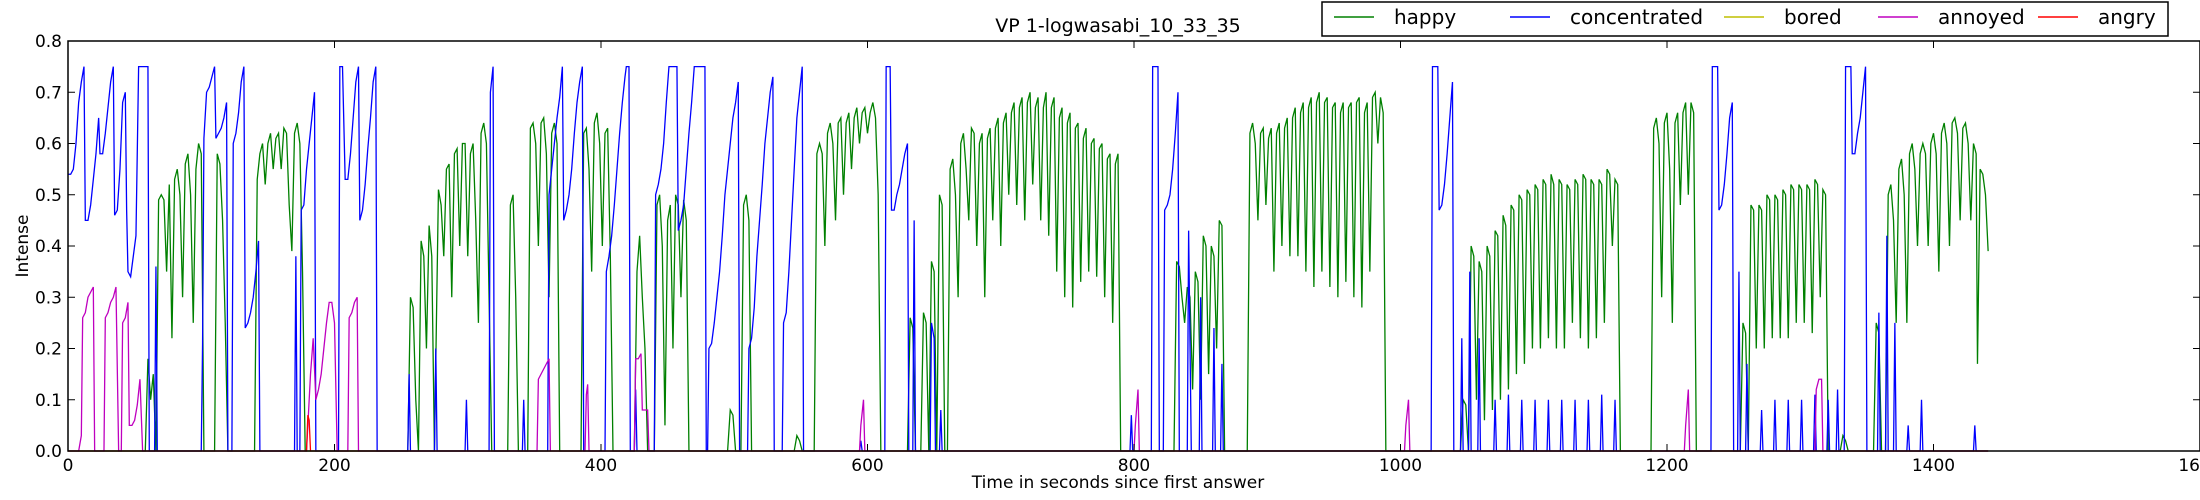 The image size is (2200, 500). I want to click on x-tick-label: 200, so click(334, 466).